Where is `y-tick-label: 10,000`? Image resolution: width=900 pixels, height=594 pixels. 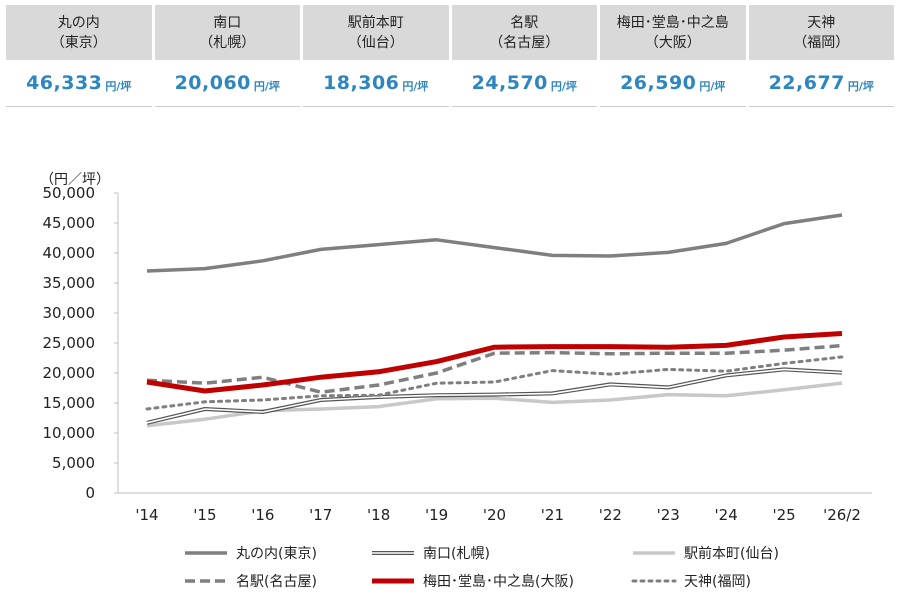
y-tick-label: 10,000 is located at coordinates (69, 433).